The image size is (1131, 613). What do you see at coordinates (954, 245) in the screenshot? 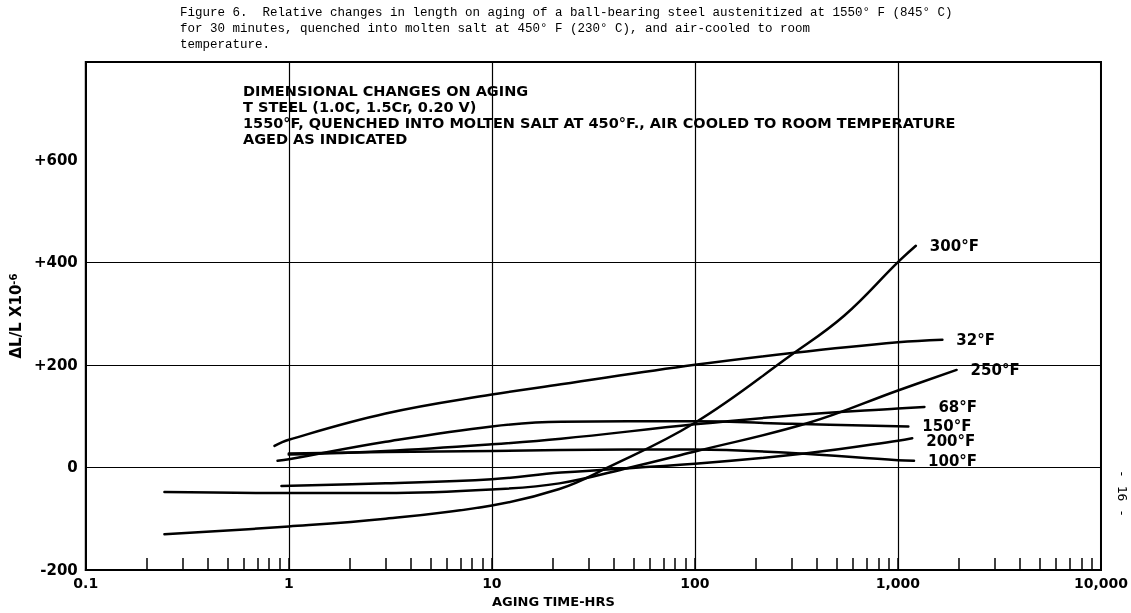
I see `series-label: 300°F` at bounding box center [954, 245].